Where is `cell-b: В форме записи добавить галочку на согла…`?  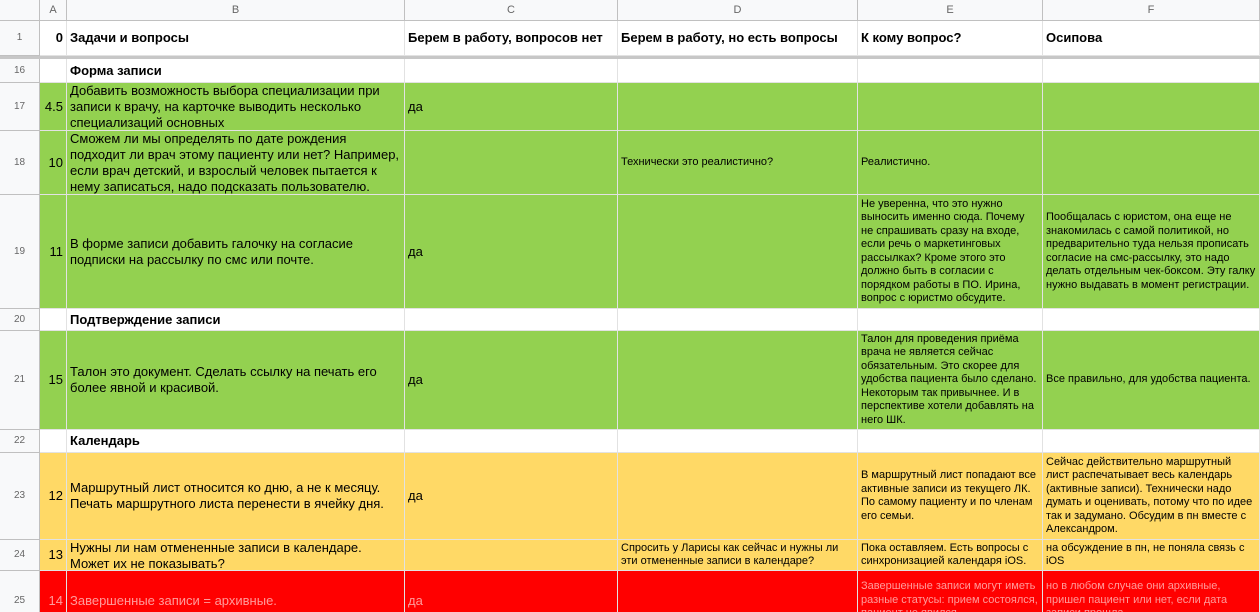
cell-b: В форме записи добавить галочку на согла… is located at coordinates (236, 252).